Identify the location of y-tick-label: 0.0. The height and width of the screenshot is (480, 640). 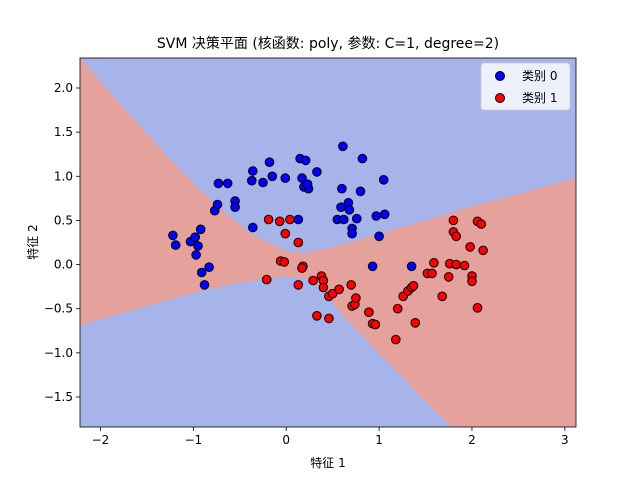
(63, 265).